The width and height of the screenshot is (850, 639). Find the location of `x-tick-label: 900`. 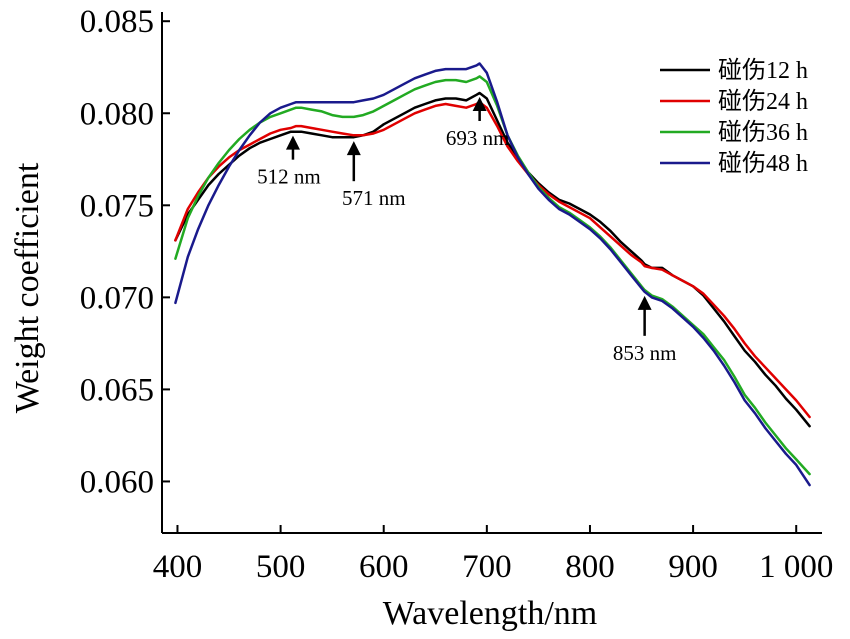

x-tick-label: 900 is located at coordinates (693, 567).